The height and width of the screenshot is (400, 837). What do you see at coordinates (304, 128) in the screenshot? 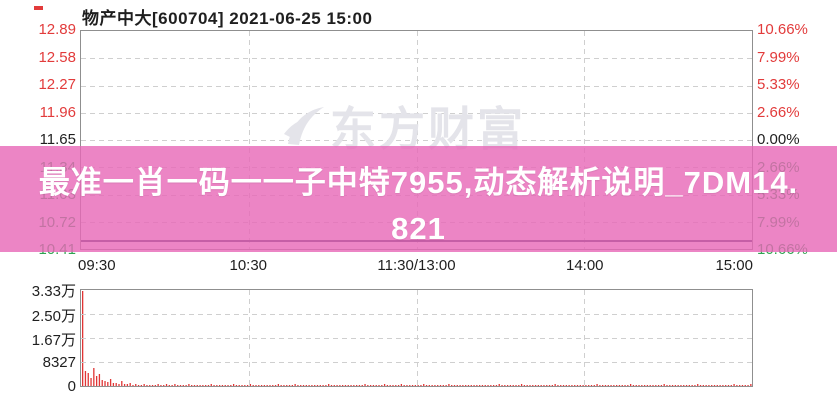
I see `eastmoney-swoosh-icon` at bounding box center [304, 128].